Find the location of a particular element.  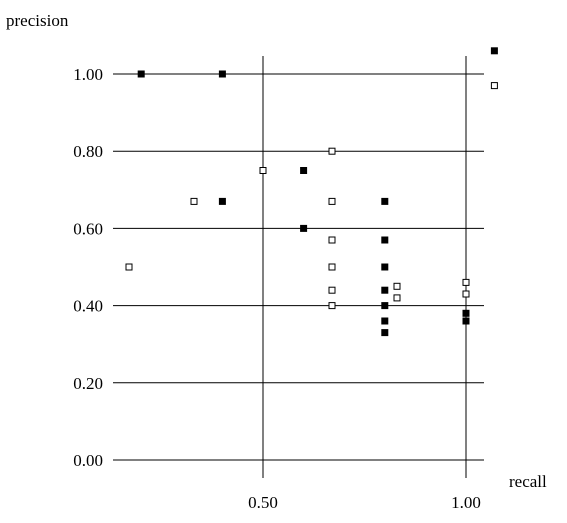

y-tick-label: 0.20 is located at coordinates (88, 383).